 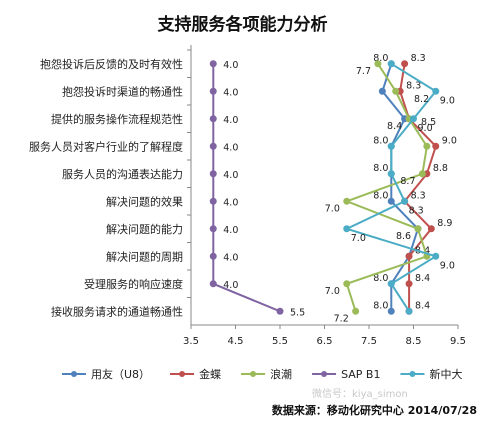 I want to click on data-source: 数据来源：移动化研究中心 2014/07/28, so click(x=374, y=410).